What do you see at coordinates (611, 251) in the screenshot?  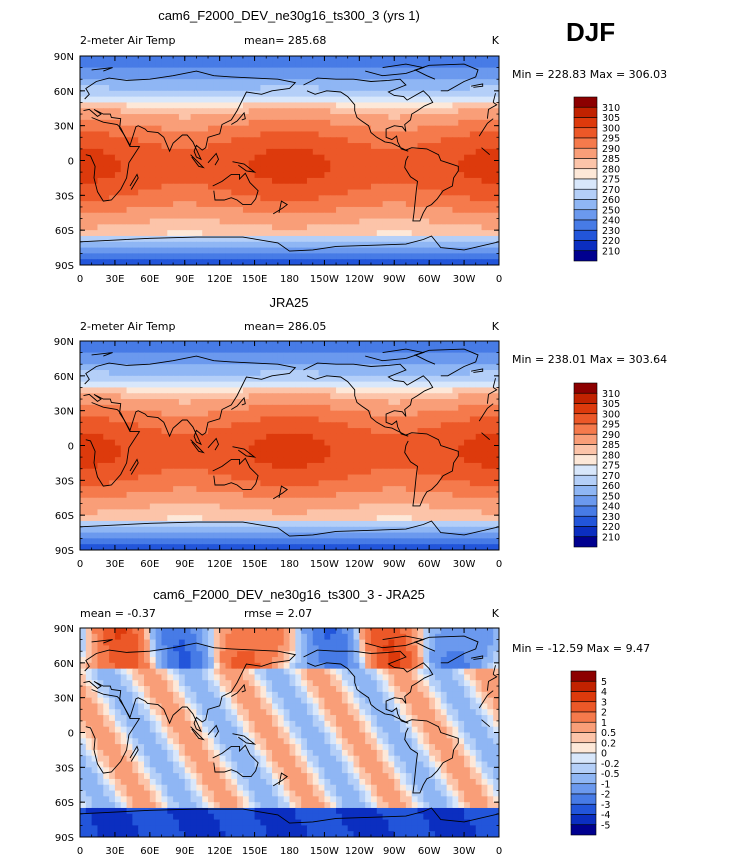 I see `colorbar-label: 210` at bounding box center [611, 251].